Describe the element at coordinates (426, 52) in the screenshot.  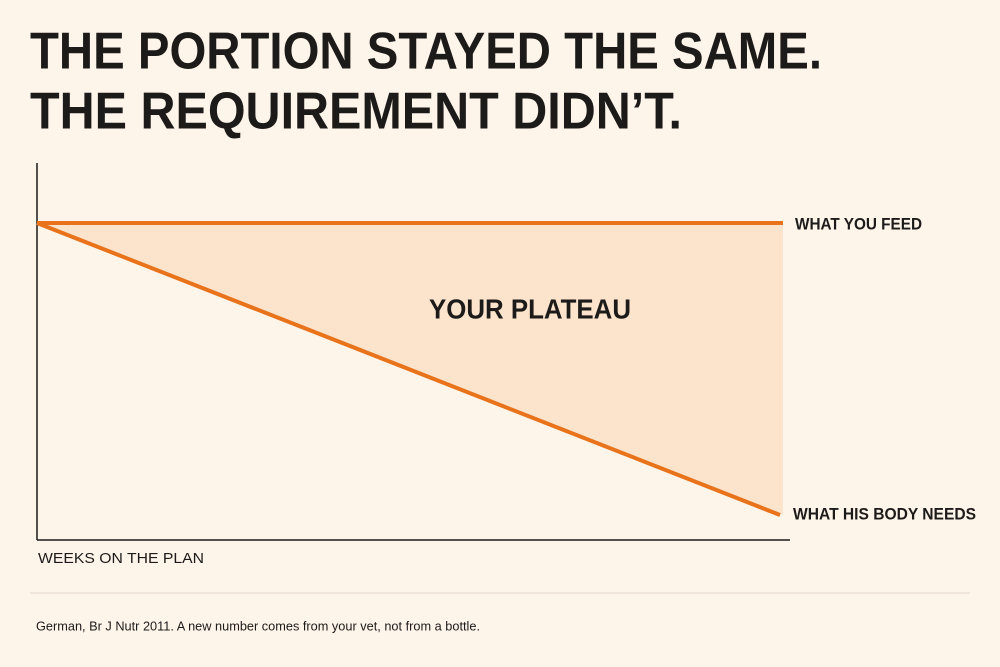
I see `title-line: THE PORTION STAYED THE SAME.` at that location.